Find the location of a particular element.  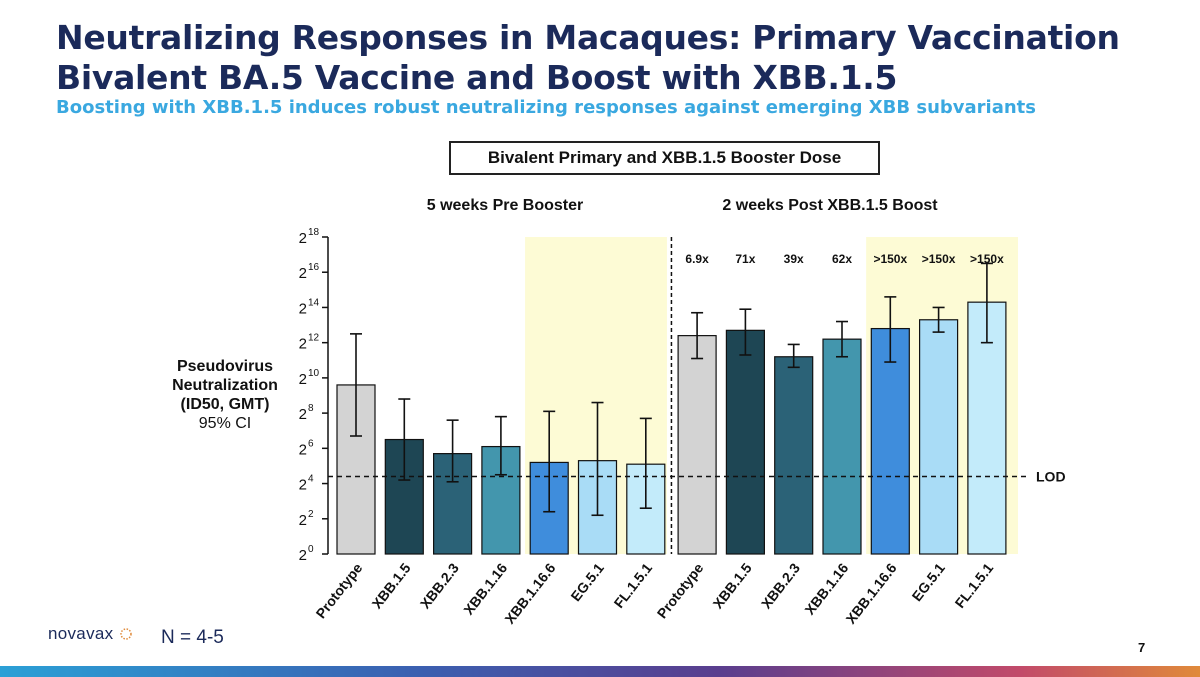

y-axis-label-line1: Pseudovirus is located at coordinates (225, 366).